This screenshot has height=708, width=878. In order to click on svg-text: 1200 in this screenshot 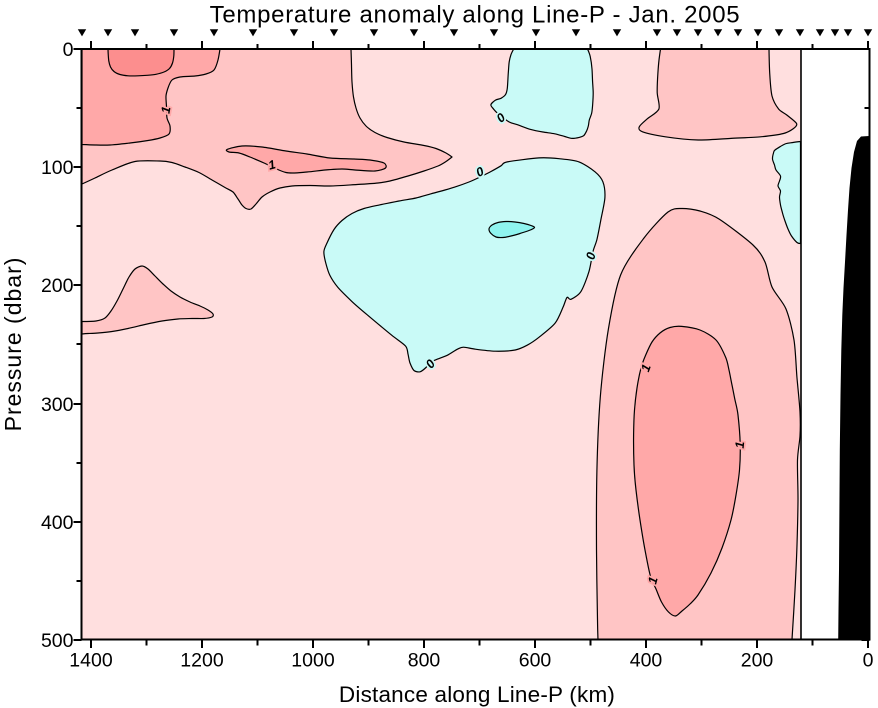, I will do `click(202, 661)`.